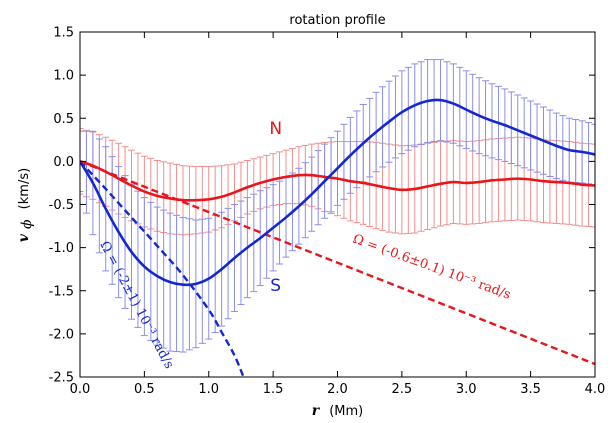  Describe the element at coordinates (162, 268) in the screenshot. I see `fit-line-blue` at that location.